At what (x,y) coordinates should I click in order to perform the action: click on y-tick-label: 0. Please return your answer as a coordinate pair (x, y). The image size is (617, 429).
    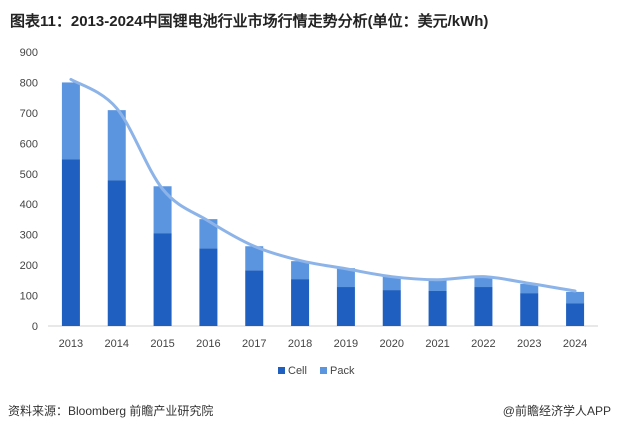
    Looking at the image, I should click on (35, 327).